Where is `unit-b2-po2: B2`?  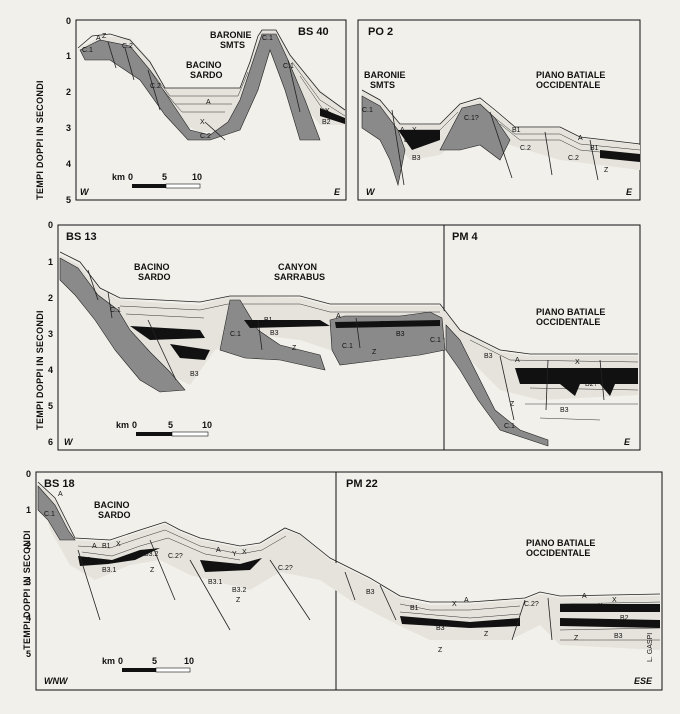 unit-b2-po2: B2 is located at coordinates (408, 140).